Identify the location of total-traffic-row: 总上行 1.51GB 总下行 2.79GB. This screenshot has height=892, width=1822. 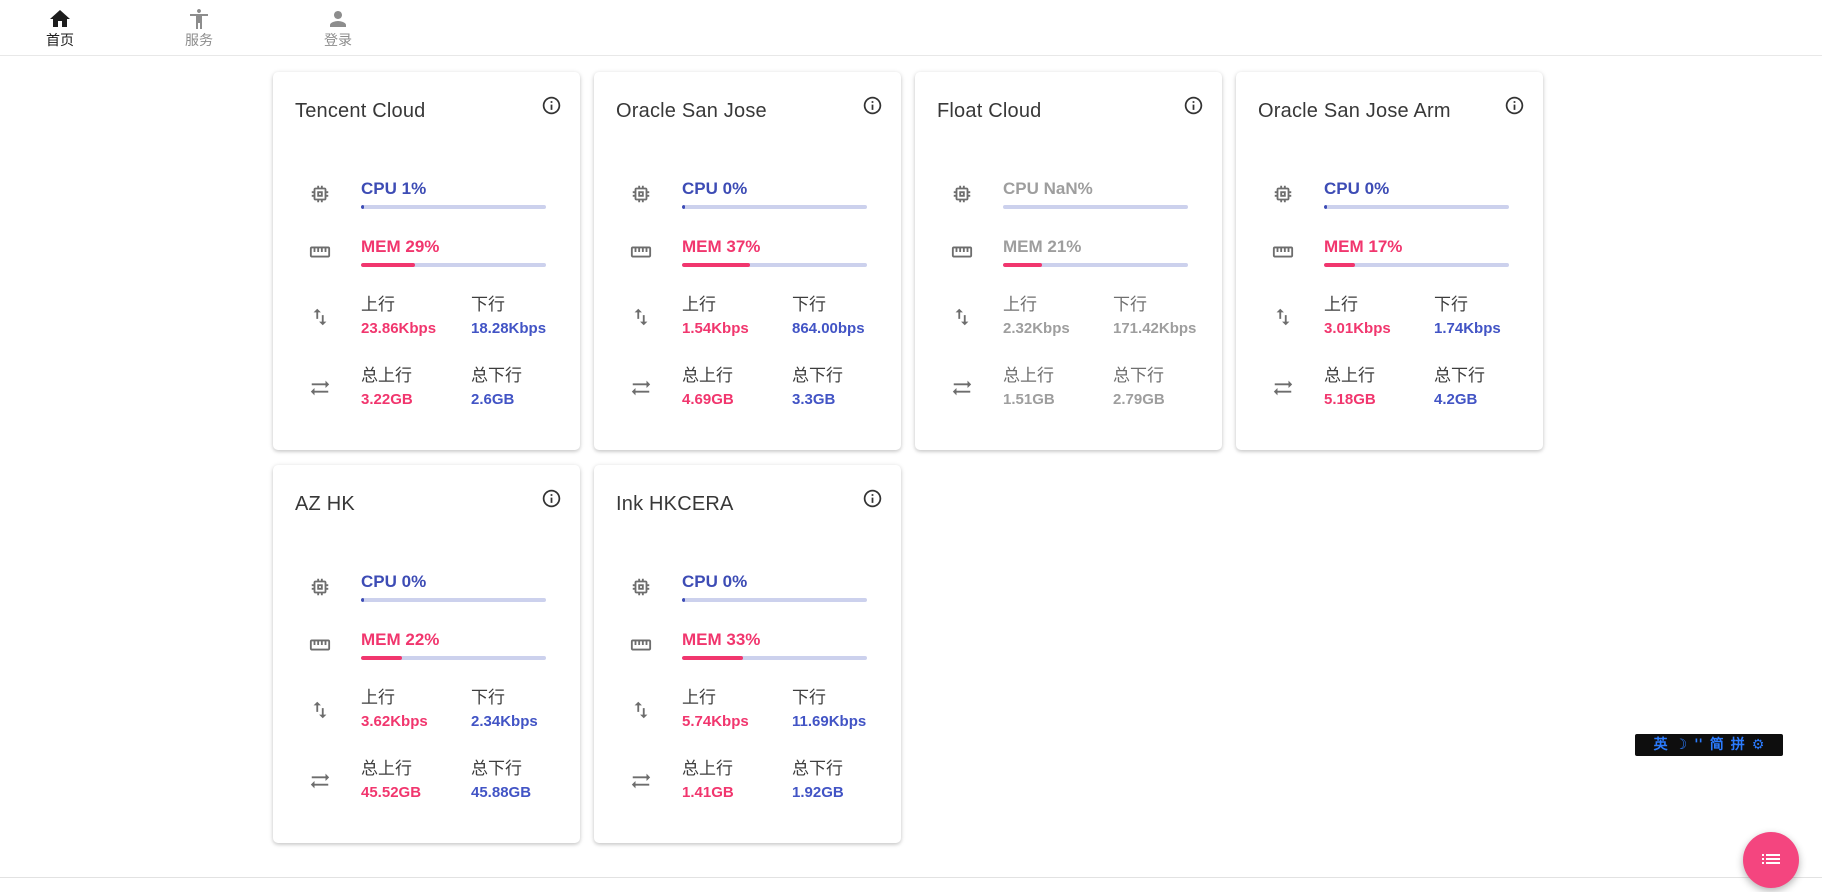
(1069, 387).